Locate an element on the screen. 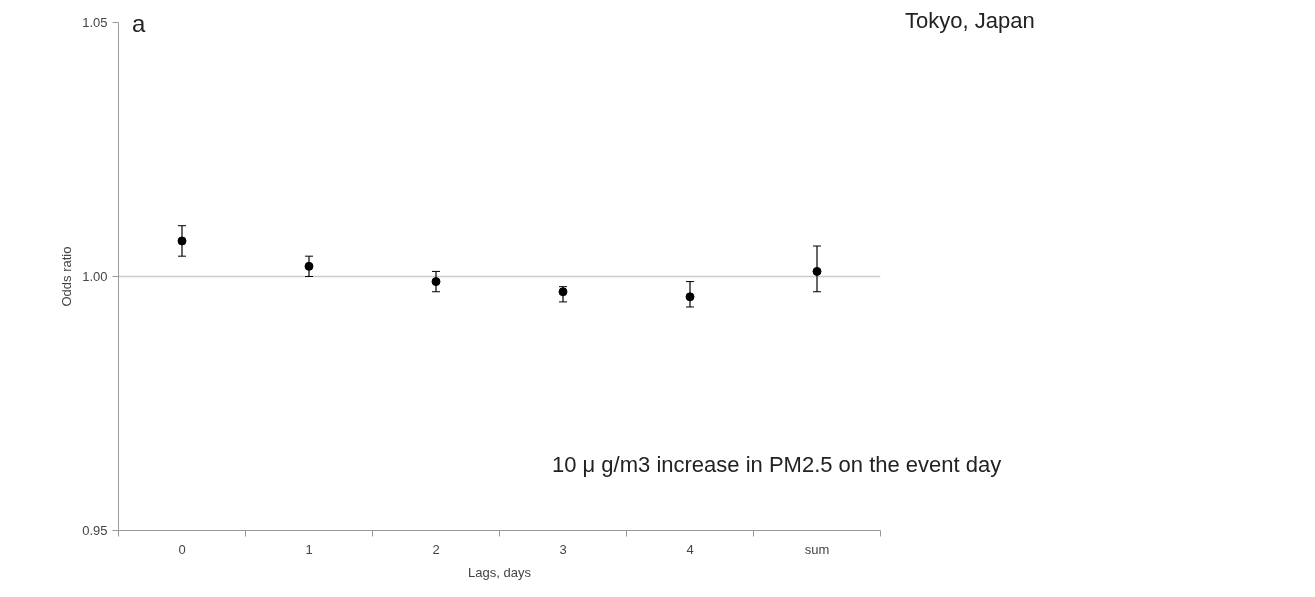  x-axis-title: Lags, days is located at coordinates (500, 572).